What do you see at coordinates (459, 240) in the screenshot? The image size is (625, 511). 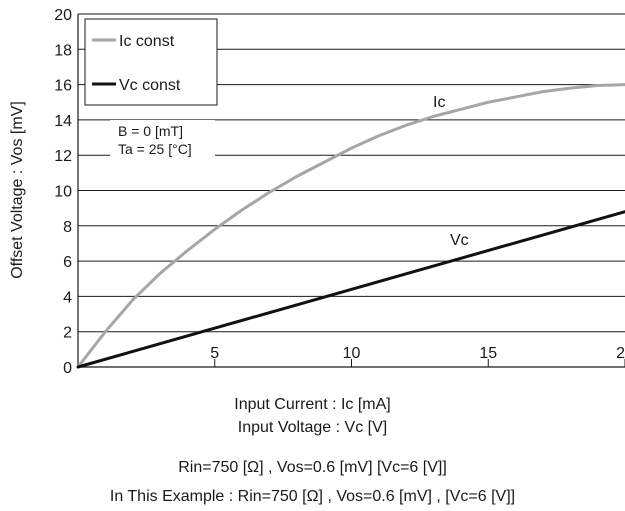 I see `series-annotation-vc: Vc` at bounding box center [459, 240].